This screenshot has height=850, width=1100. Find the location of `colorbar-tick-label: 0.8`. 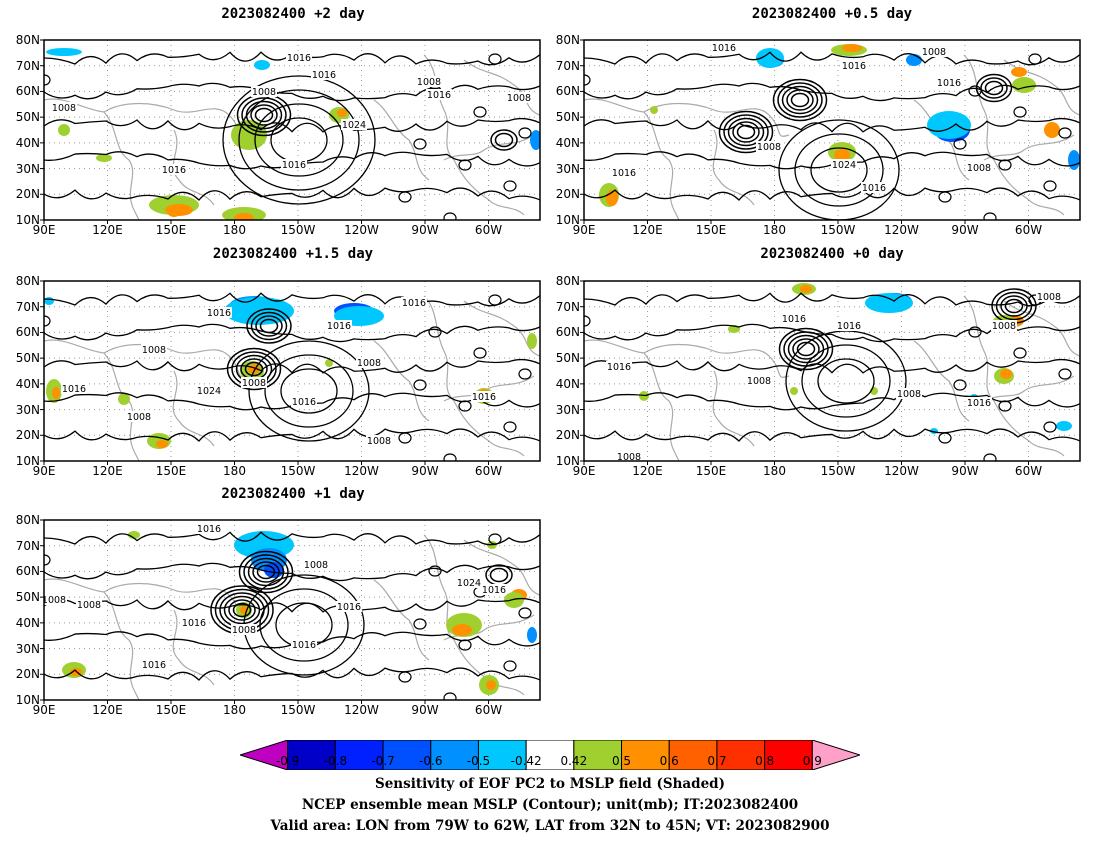

colorbar-tick-label: 0.8 is located at coordinates (765, 761).